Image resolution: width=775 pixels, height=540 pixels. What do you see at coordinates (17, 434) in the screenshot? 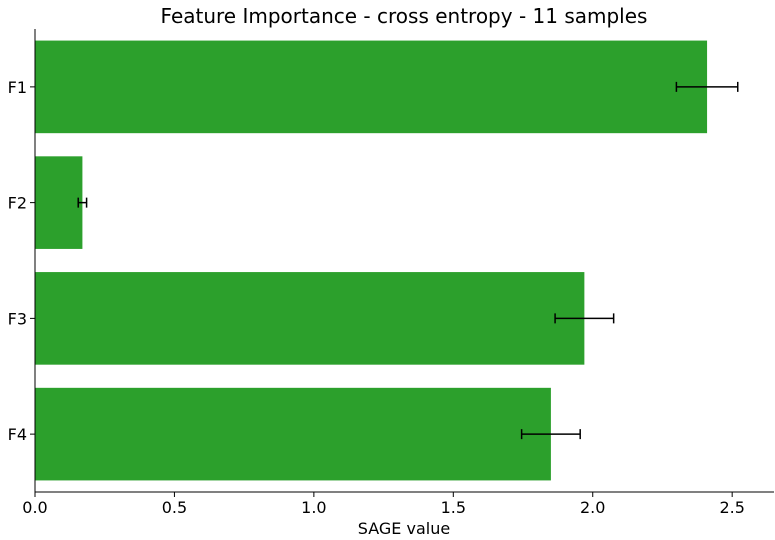
I see `y-tick-label-f4: F4` at bounding box center [17, 434].